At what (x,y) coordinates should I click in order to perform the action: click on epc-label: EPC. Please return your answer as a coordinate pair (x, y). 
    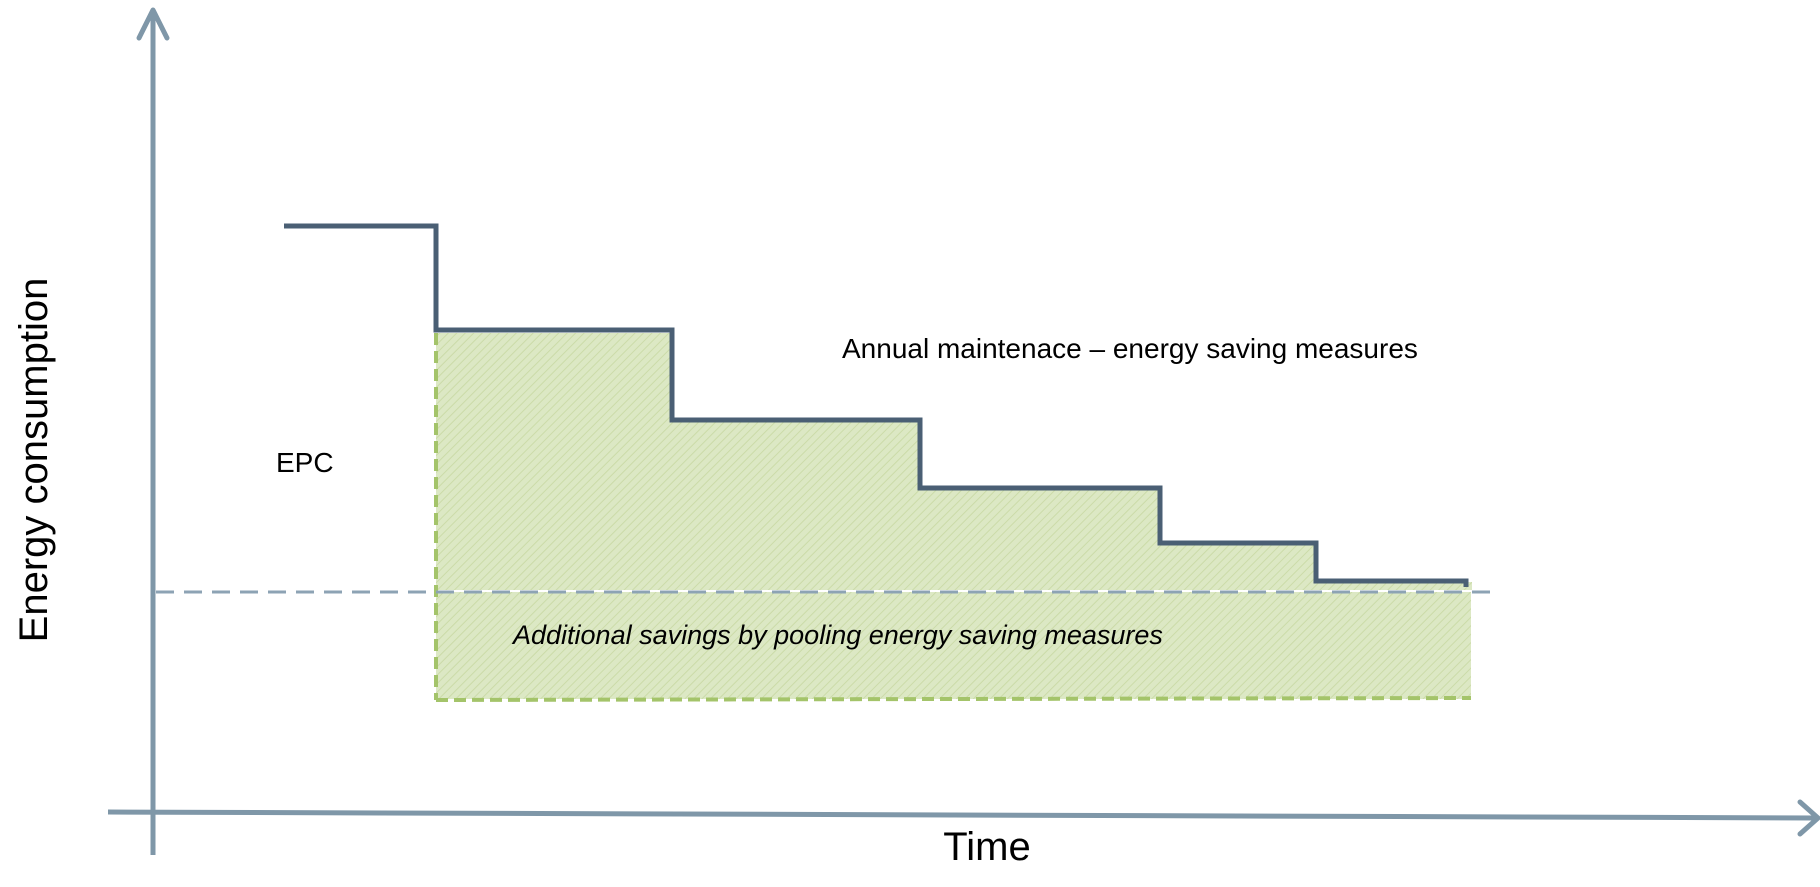
    Looking at the image, I should click on (305, 462).